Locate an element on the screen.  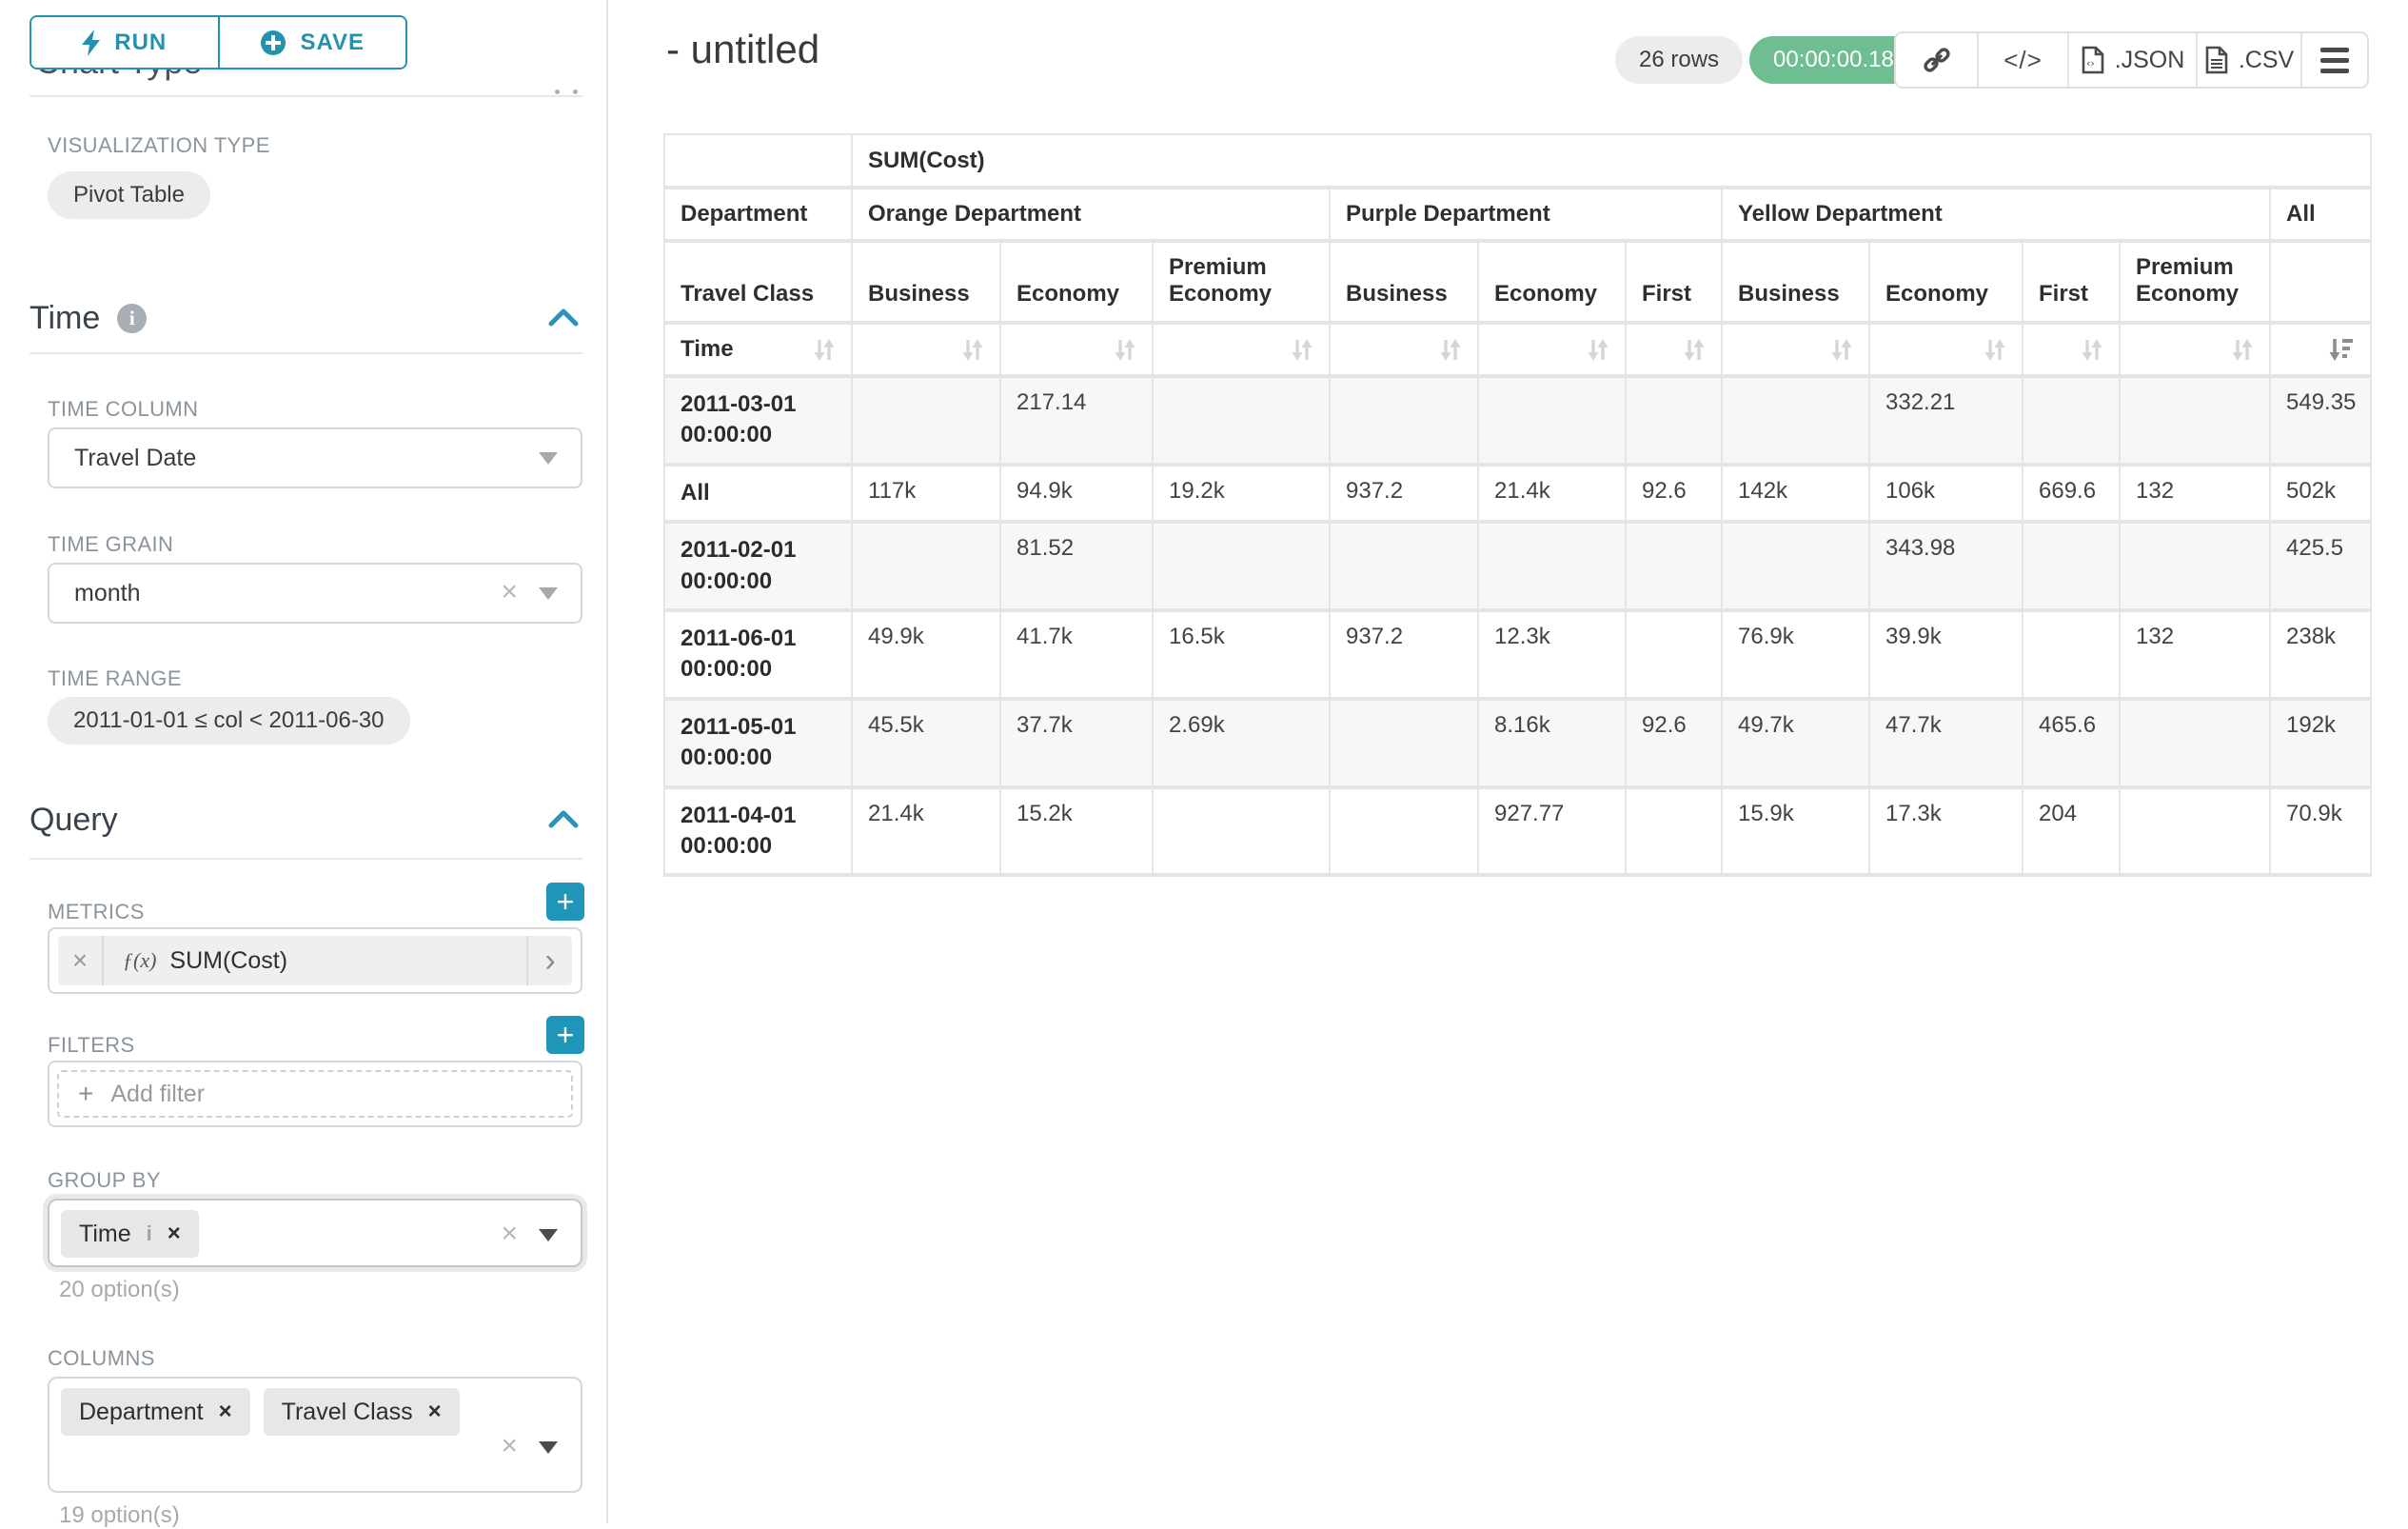
pivot-cell: 21.4k is located at coordinates (1553, 495).